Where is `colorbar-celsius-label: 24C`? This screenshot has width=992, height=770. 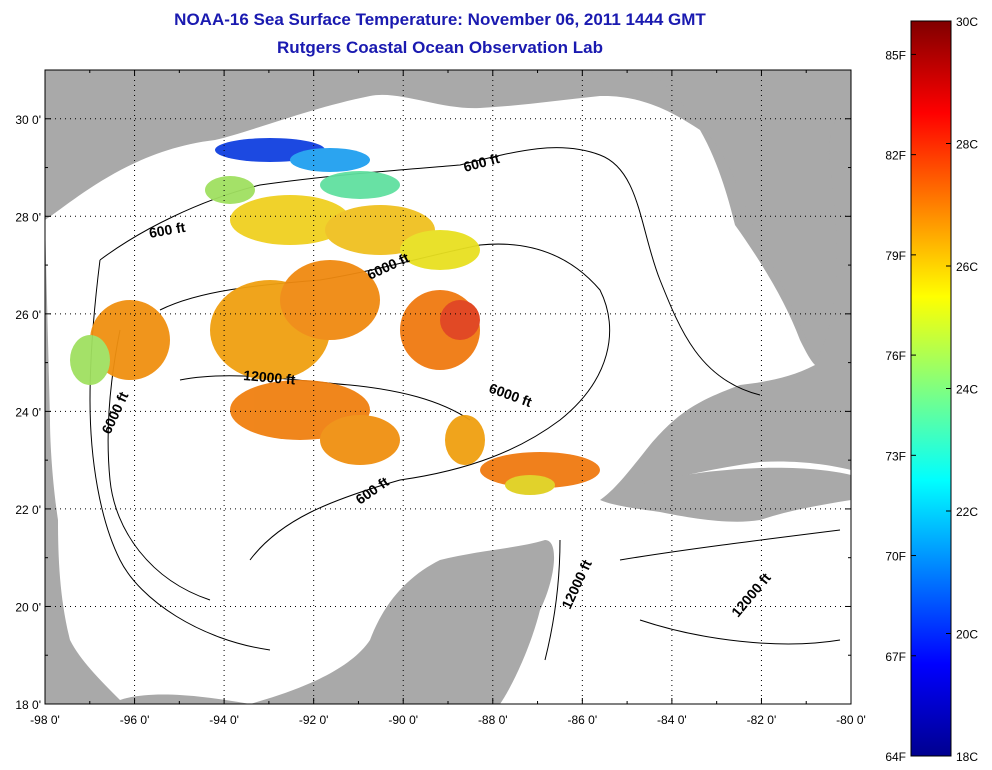
colorbar-celsius-label: 24C is located at coordinates (967, 390).